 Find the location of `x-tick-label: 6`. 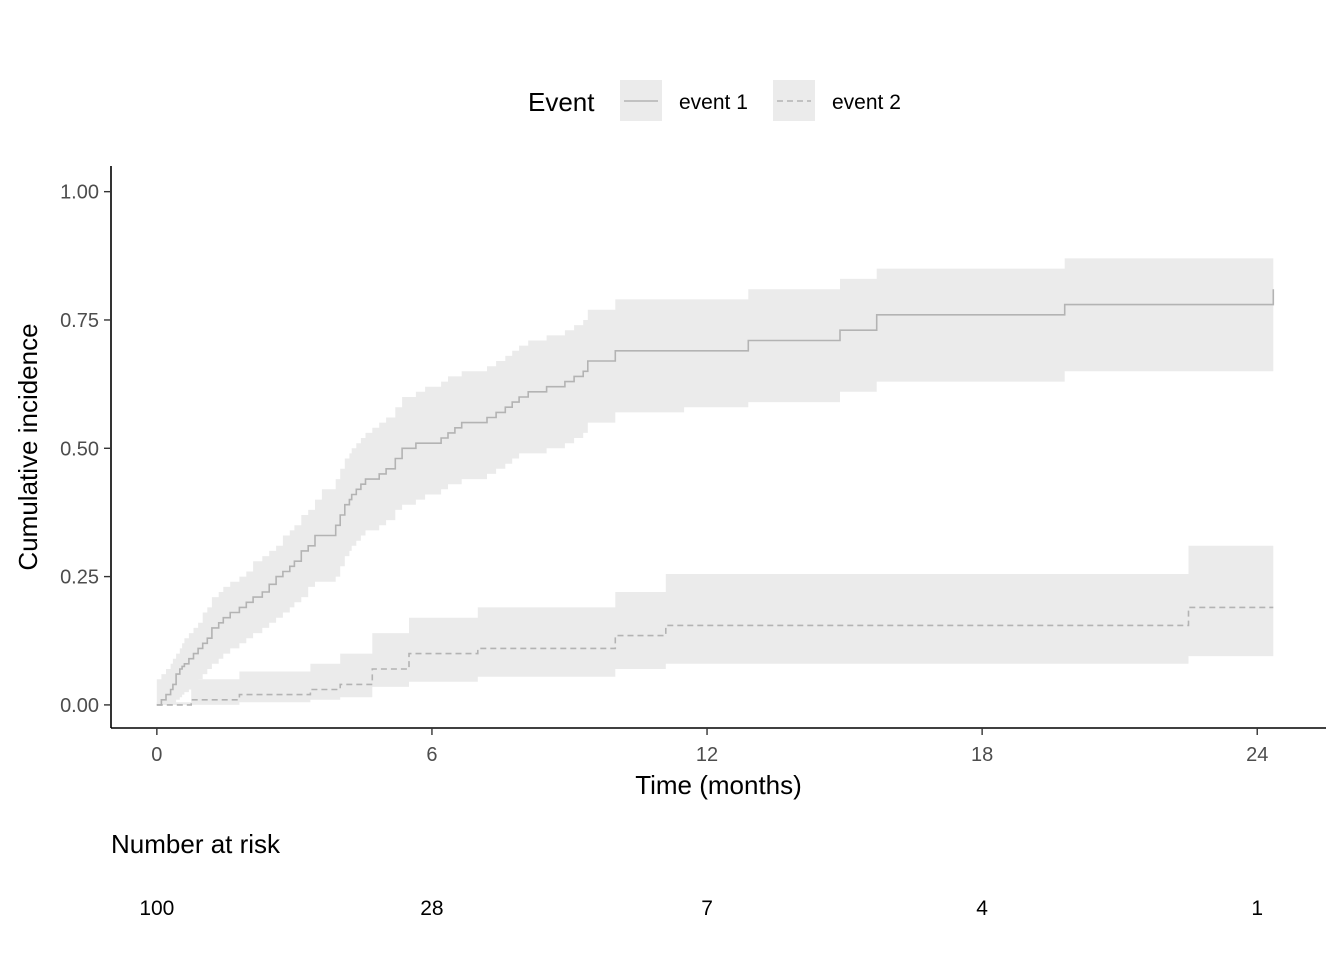

x-tick-label: 6 is located at coordinates (431, 755).